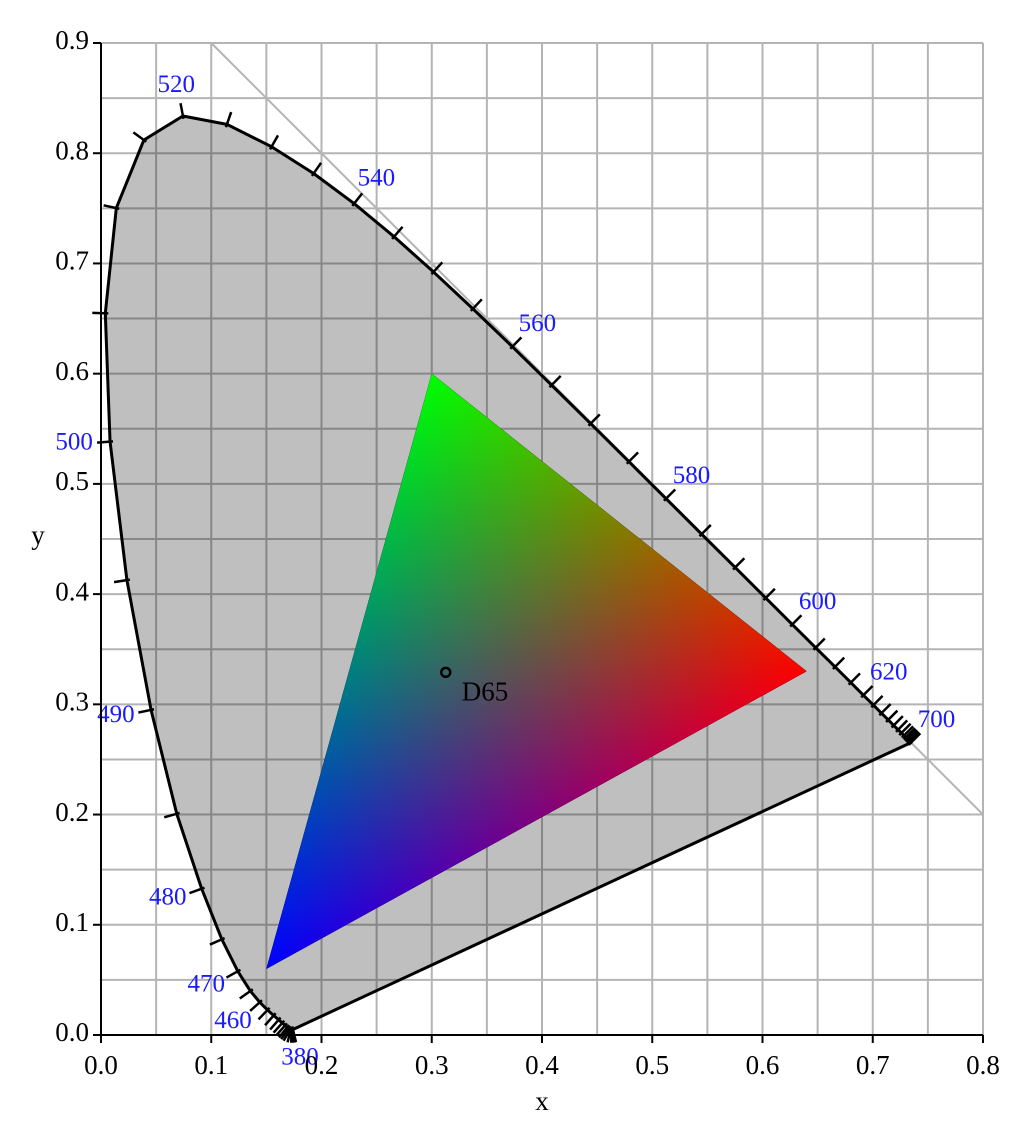 Image resolution: width=1024 pixels, height=1137 pixels. Describe the element at coordinates (818, 601) in the screenshot. I see `wavelength-label: 600` at that location.